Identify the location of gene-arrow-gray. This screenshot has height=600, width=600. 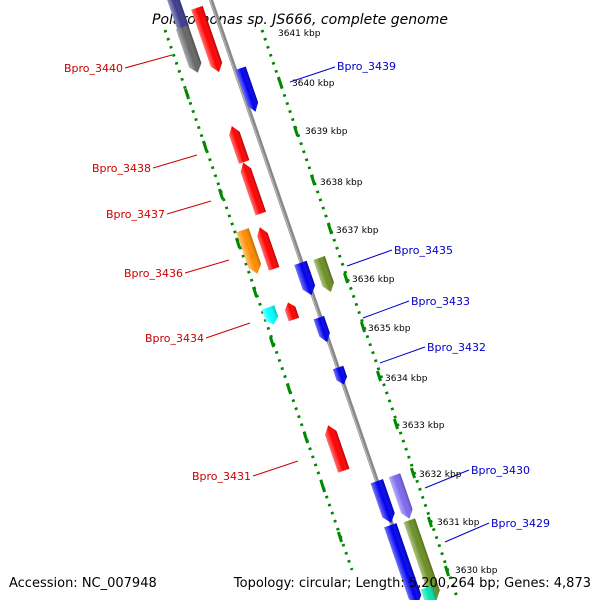
(189, 49).